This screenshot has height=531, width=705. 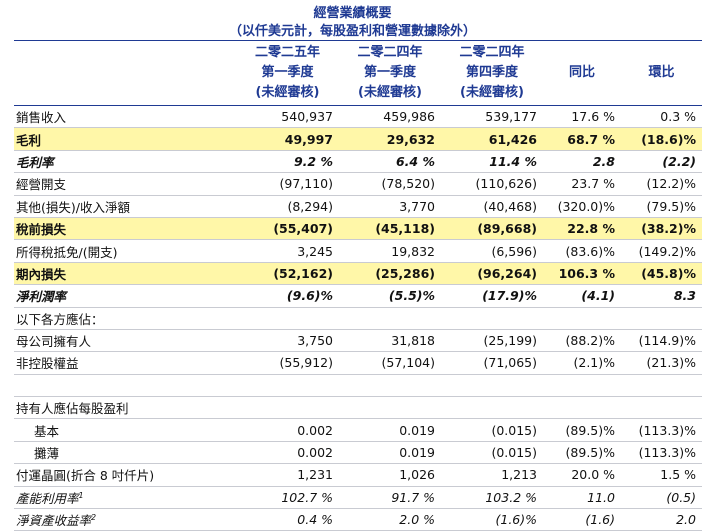 I want to click on column-header: 同比, so click(x=582, y=73).